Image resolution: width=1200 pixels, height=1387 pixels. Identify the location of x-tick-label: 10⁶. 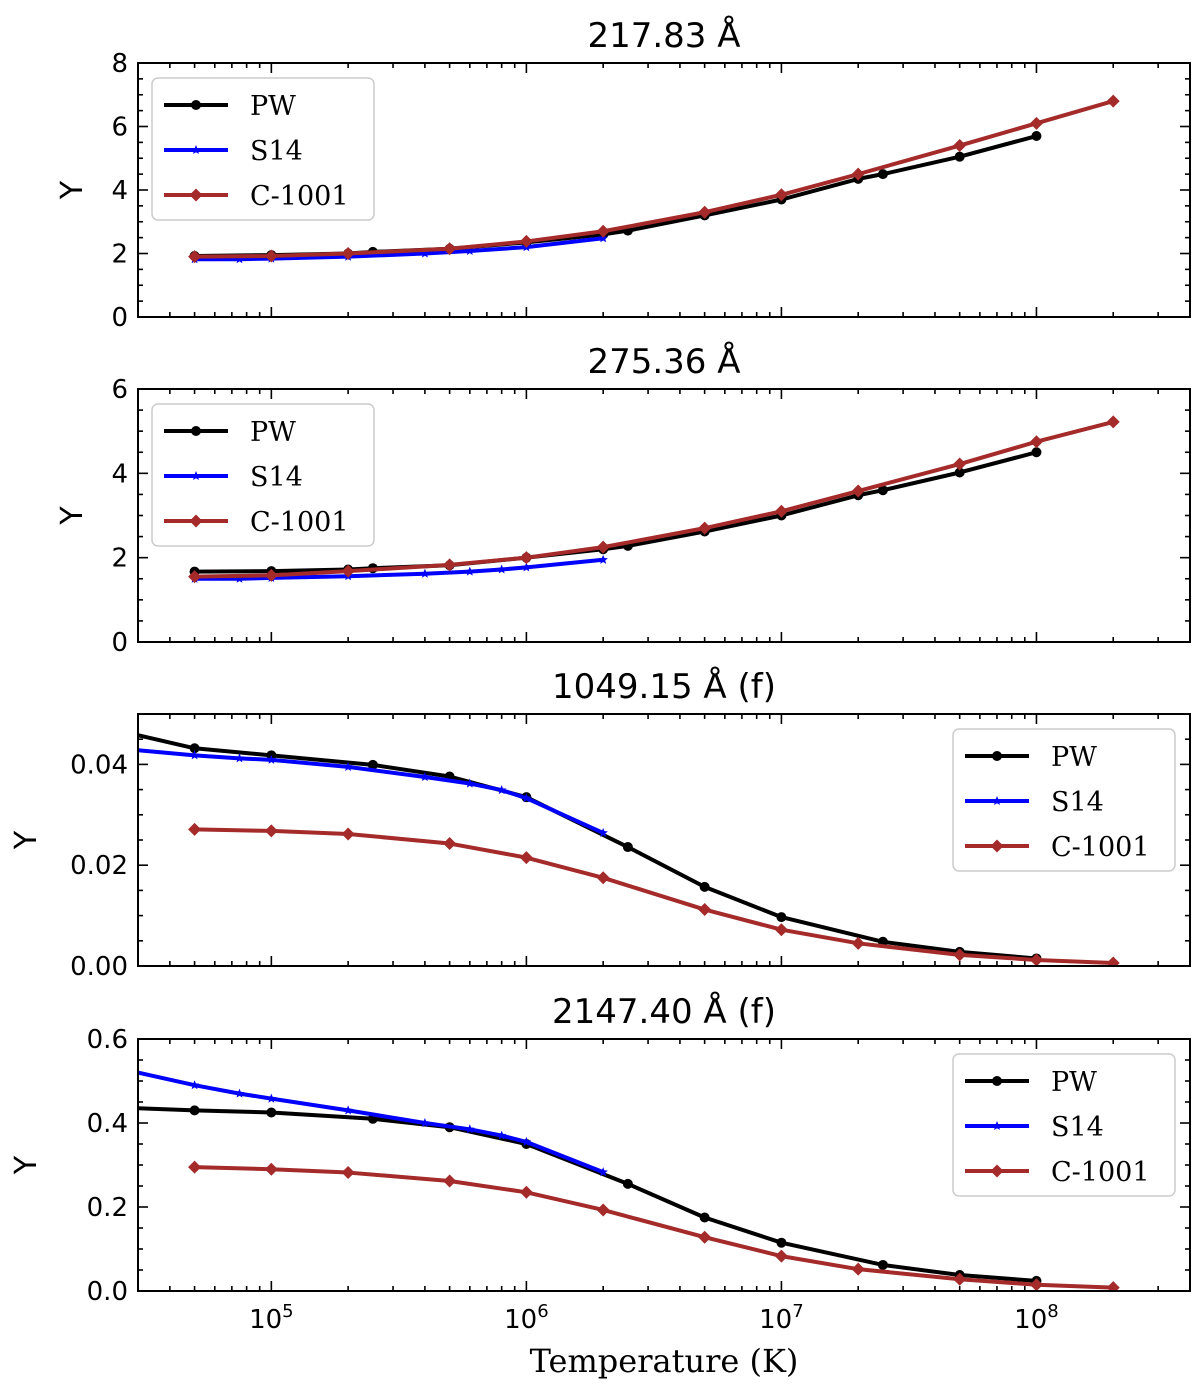
(526, 1318).